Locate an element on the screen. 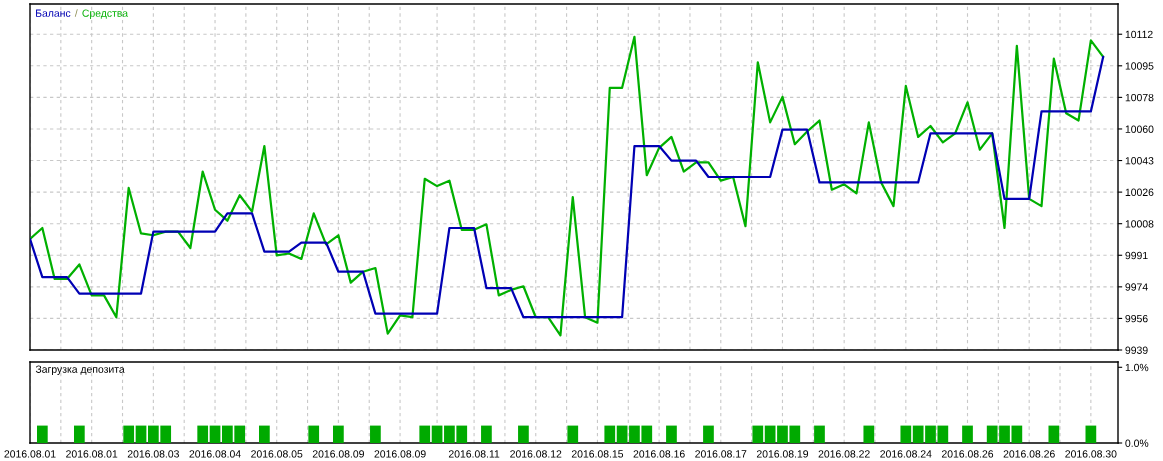  y-tick-label: 10008 is located at coordinates (1139, 224).